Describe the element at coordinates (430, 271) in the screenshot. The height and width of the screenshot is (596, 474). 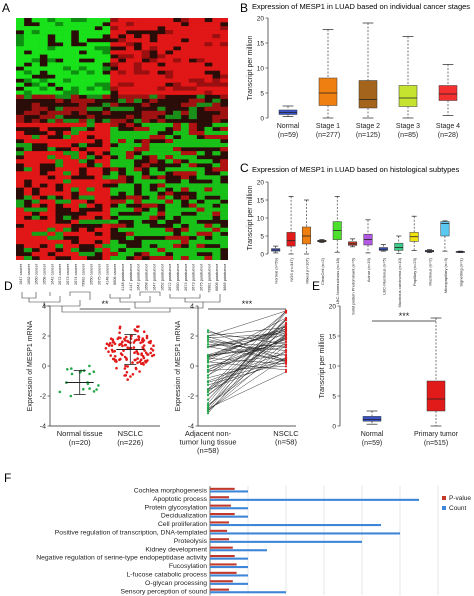
I see `category-label: Mucinous (n=2)` at that location.